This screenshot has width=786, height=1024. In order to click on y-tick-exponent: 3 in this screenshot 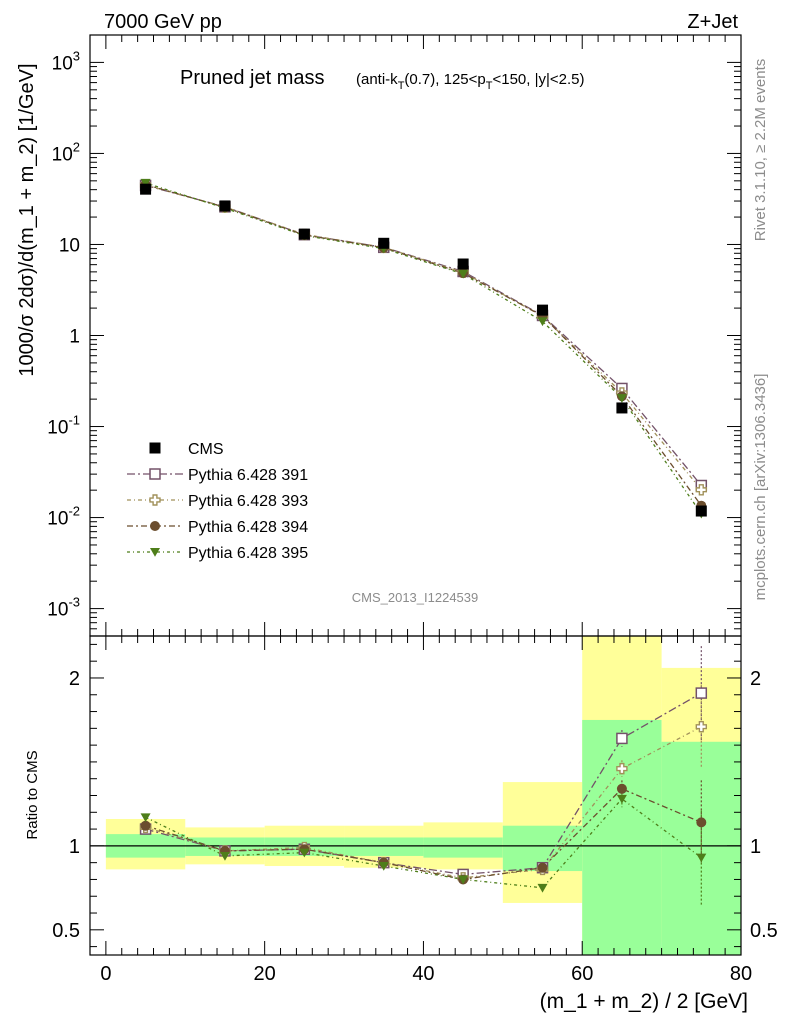, I will do `click(76, 55)`.